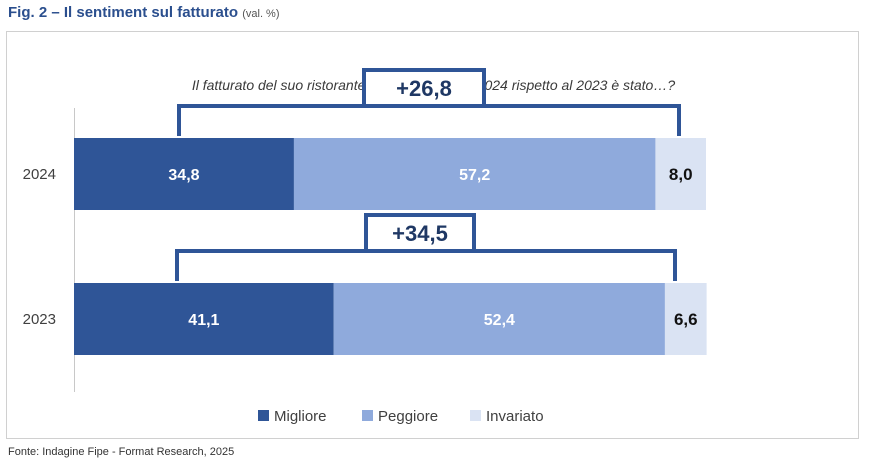 The width and height of the screenshot is (870, 471). Describe the element at coordinates (39, 174) in the screenshot. I see `category-label: 2024` at that location.